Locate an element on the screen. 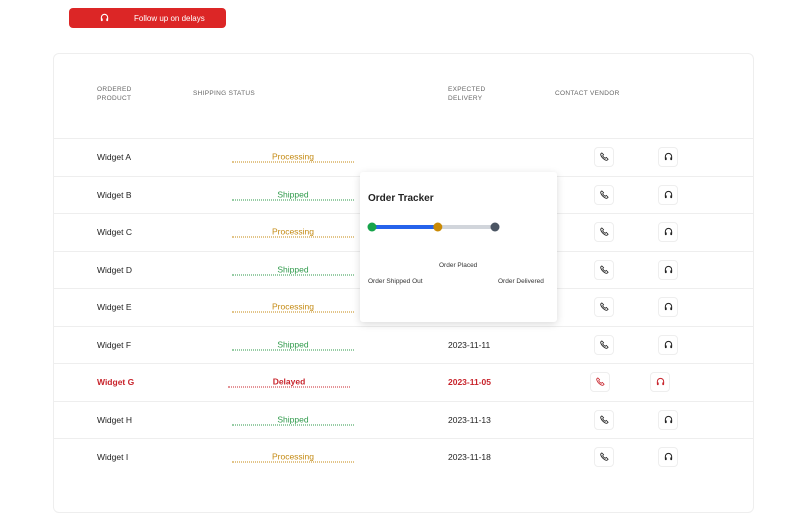 The height and width of the screenshot is (513, 806). expected-date: 2023-11-11 is located at coordinates (469, 344).